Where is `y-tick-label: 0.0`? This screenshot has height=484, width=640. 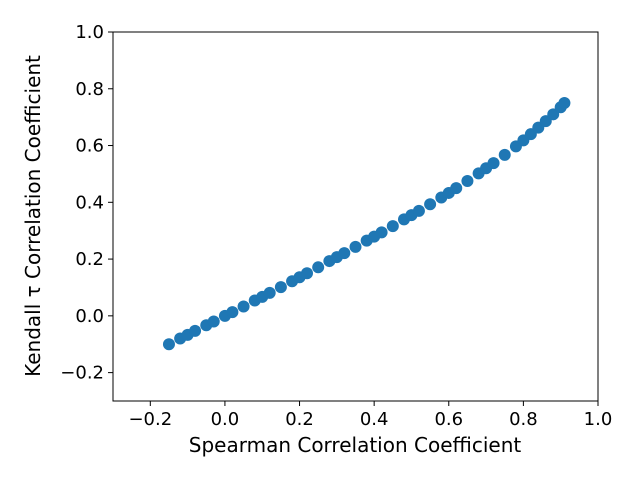
y-tick-label: 0.0 is located at coordinates (89, 316).